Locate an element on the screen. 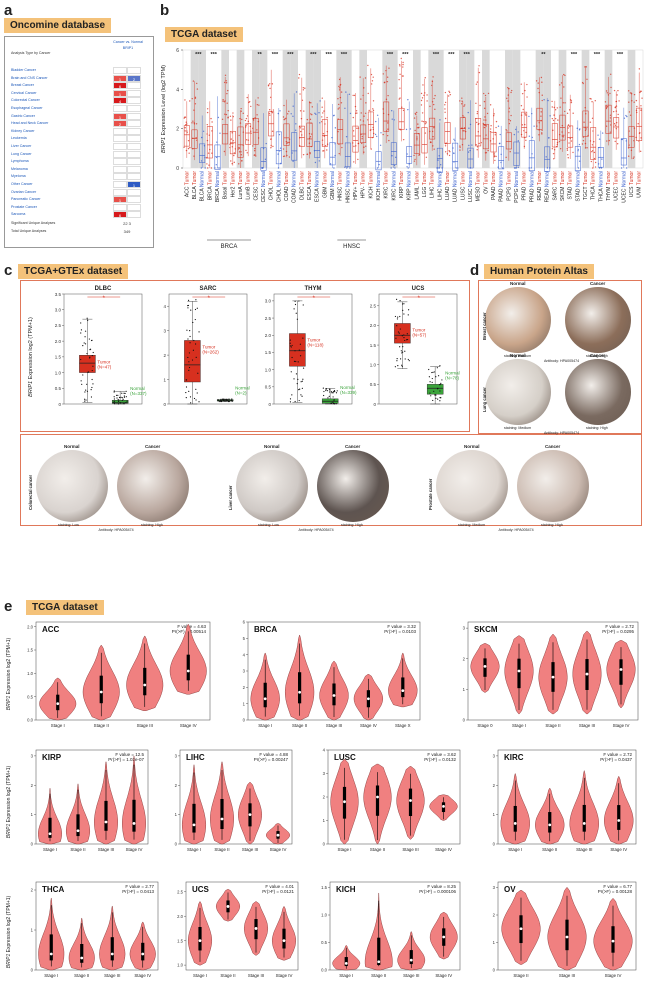 This screenshot has height=991, width=647. y-tick-label: 2.5 is located at coordinates (373, 306).